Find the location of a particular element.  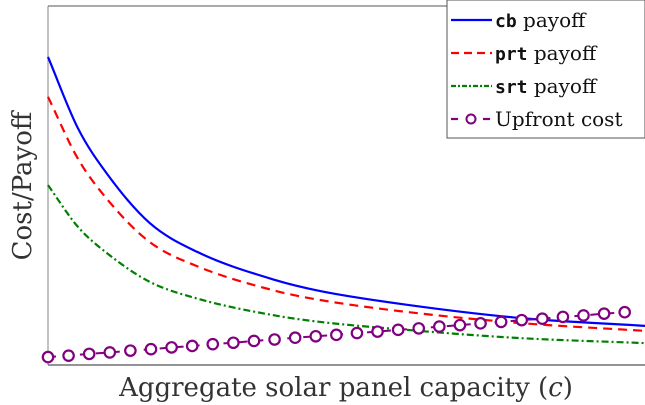

legend-label-srt-payoff: srt payoff is located at coordinates (546, 86).